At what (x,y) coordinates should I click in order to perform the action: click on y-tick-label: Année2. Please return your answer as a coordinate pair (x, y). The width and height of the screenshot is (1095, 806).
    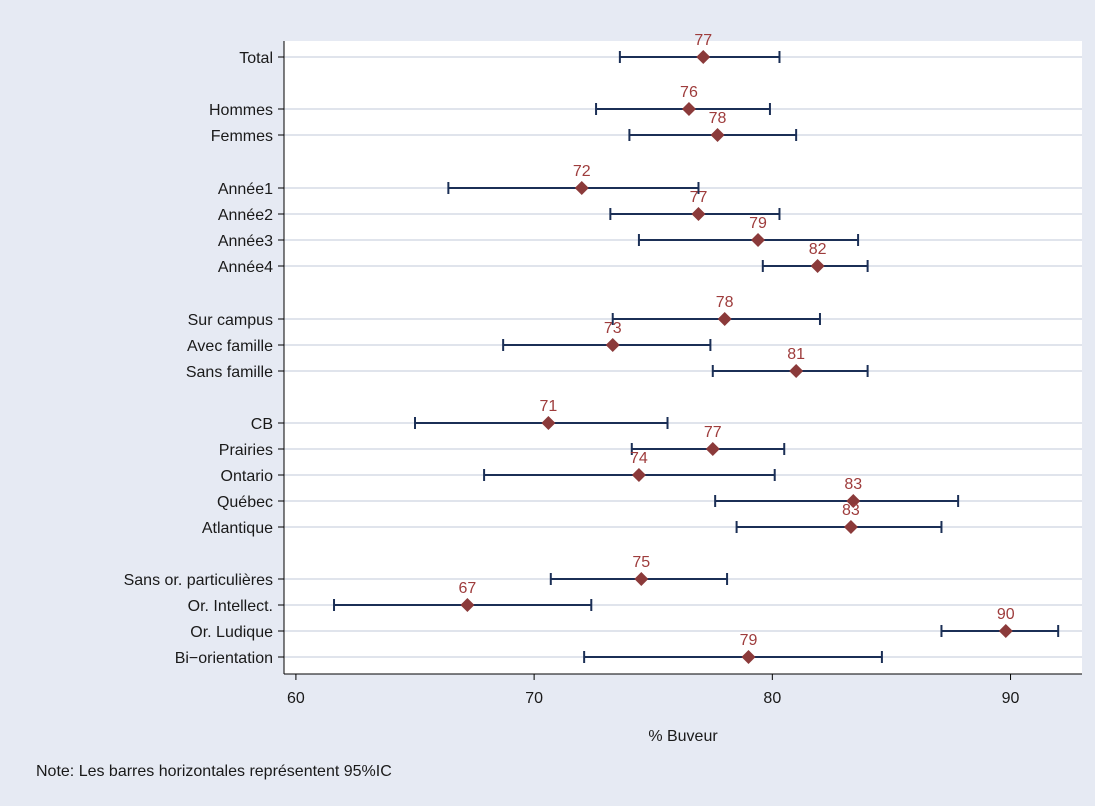
    Looking at the image, I should click on (245, 215).